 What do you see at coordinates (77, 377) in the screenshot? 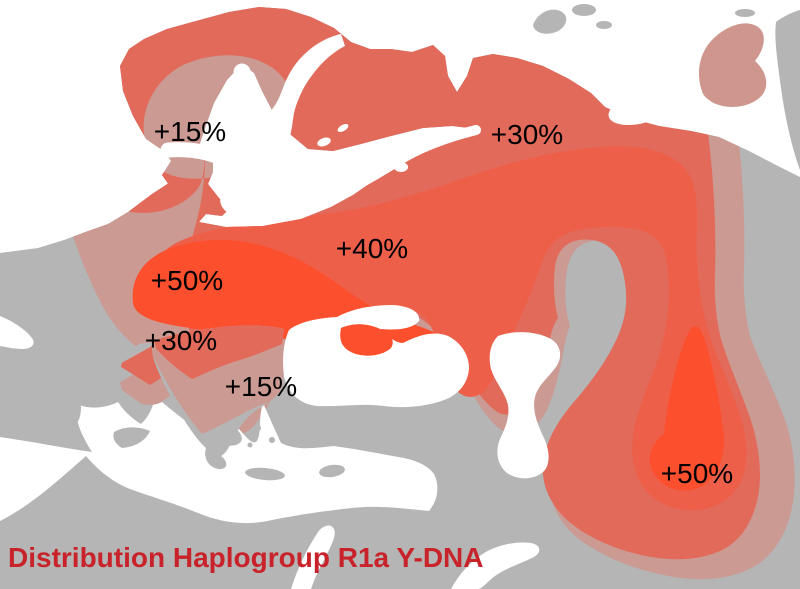
I see `island-corsica` at bounding box center [77, 377].